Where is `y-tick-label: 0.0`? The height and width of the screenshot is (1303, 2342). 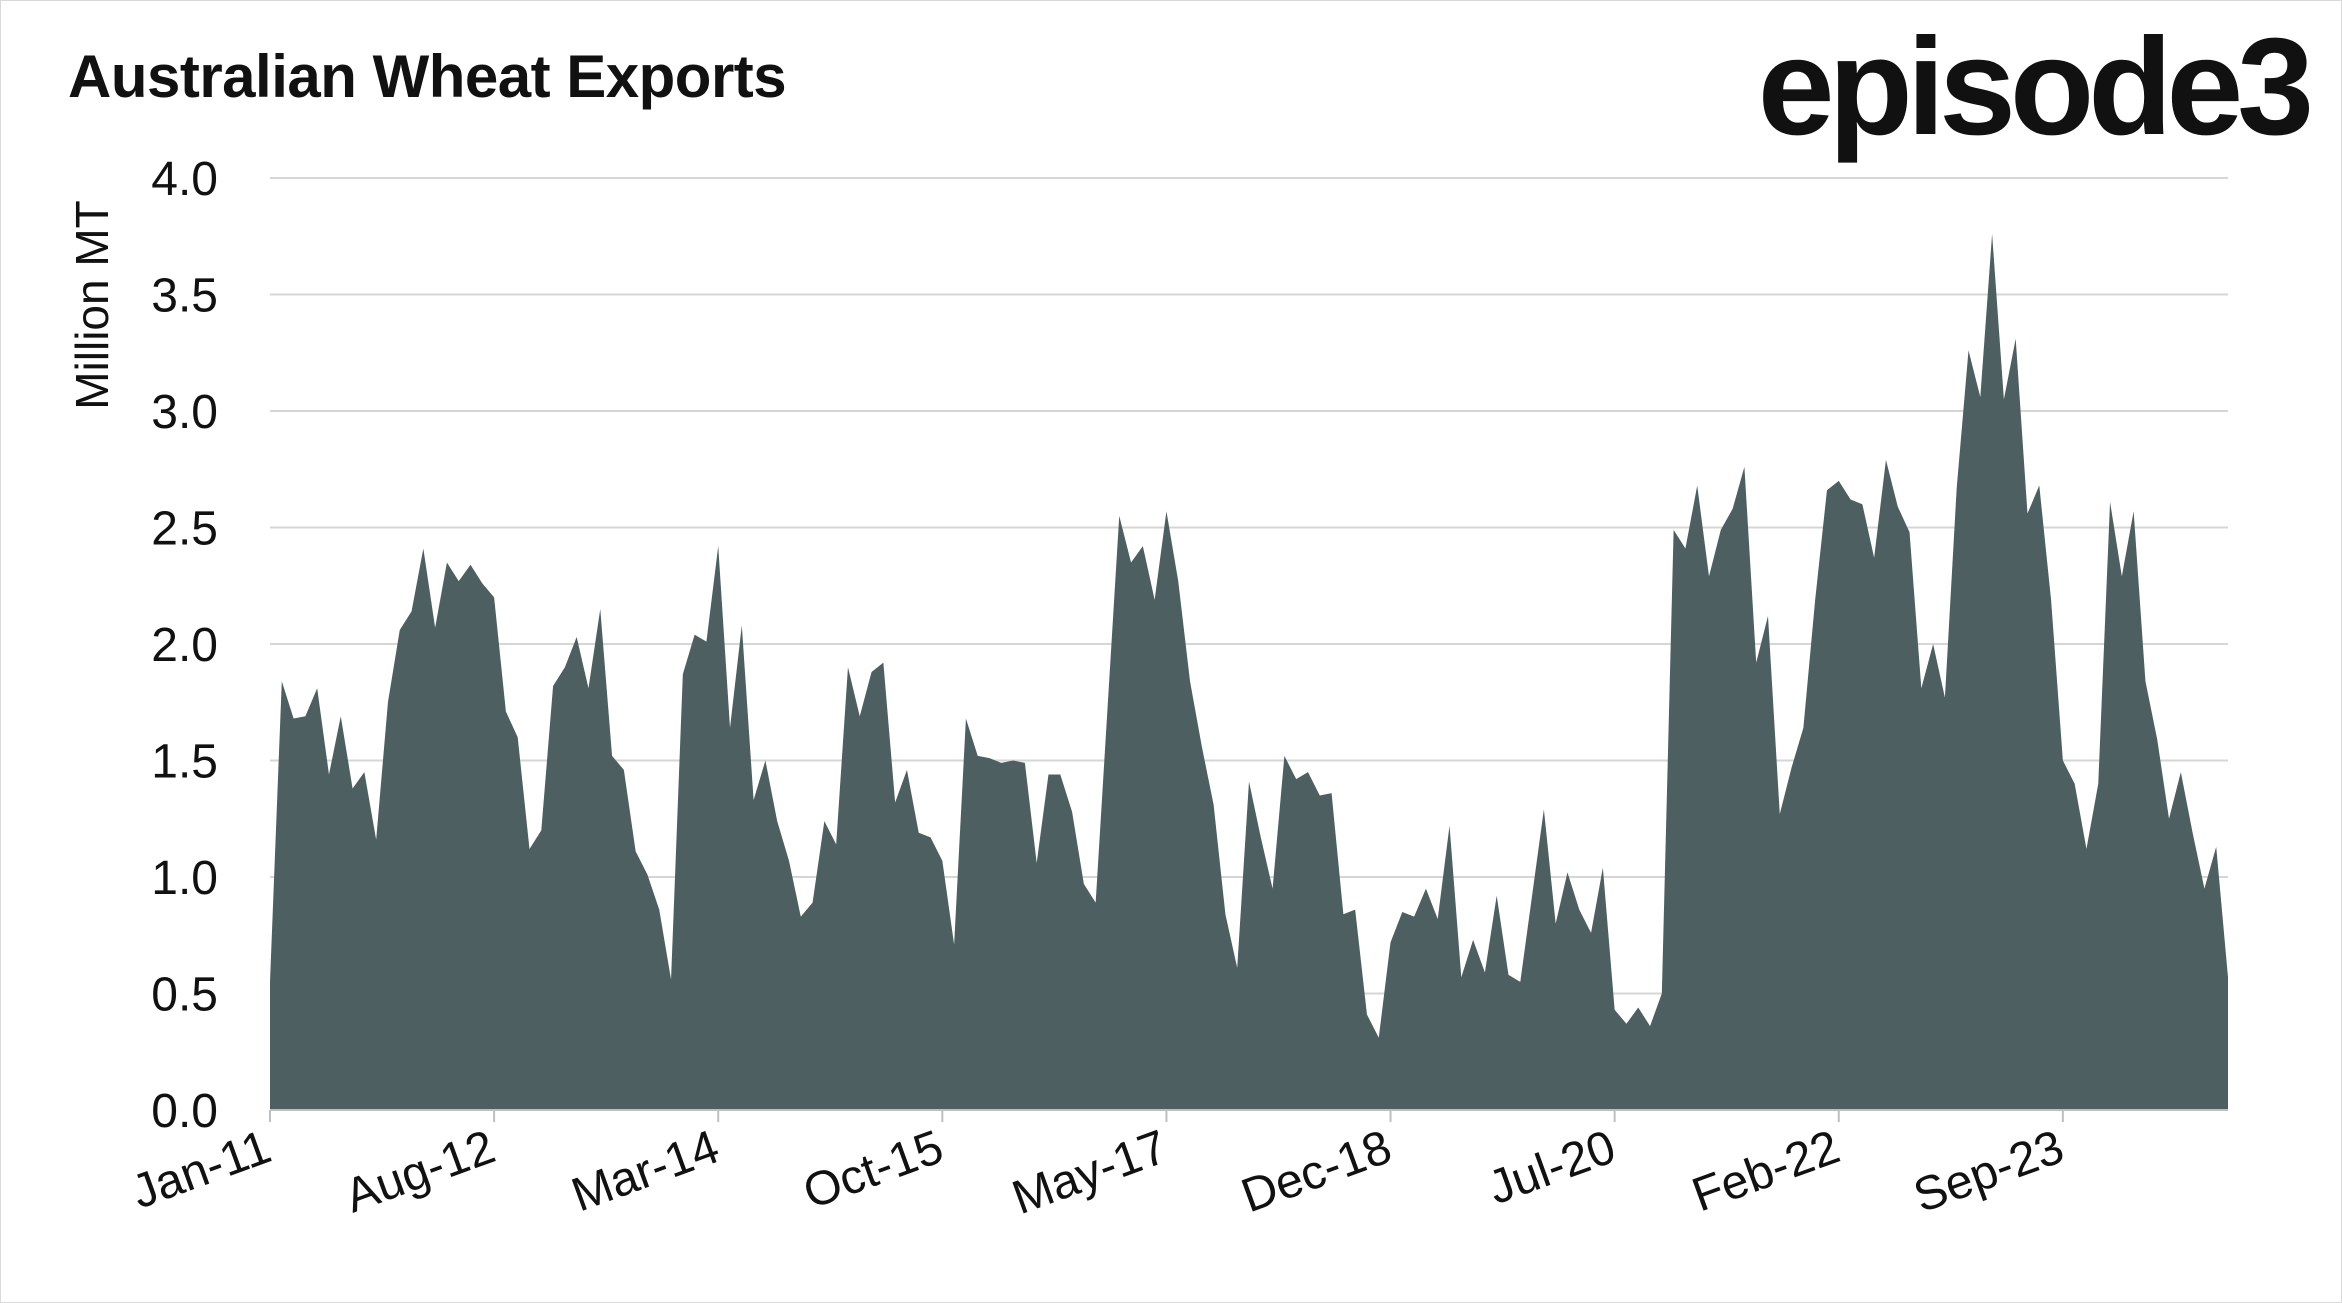
y-tick-label: 0.0 is located at coordinates (184, 1111).